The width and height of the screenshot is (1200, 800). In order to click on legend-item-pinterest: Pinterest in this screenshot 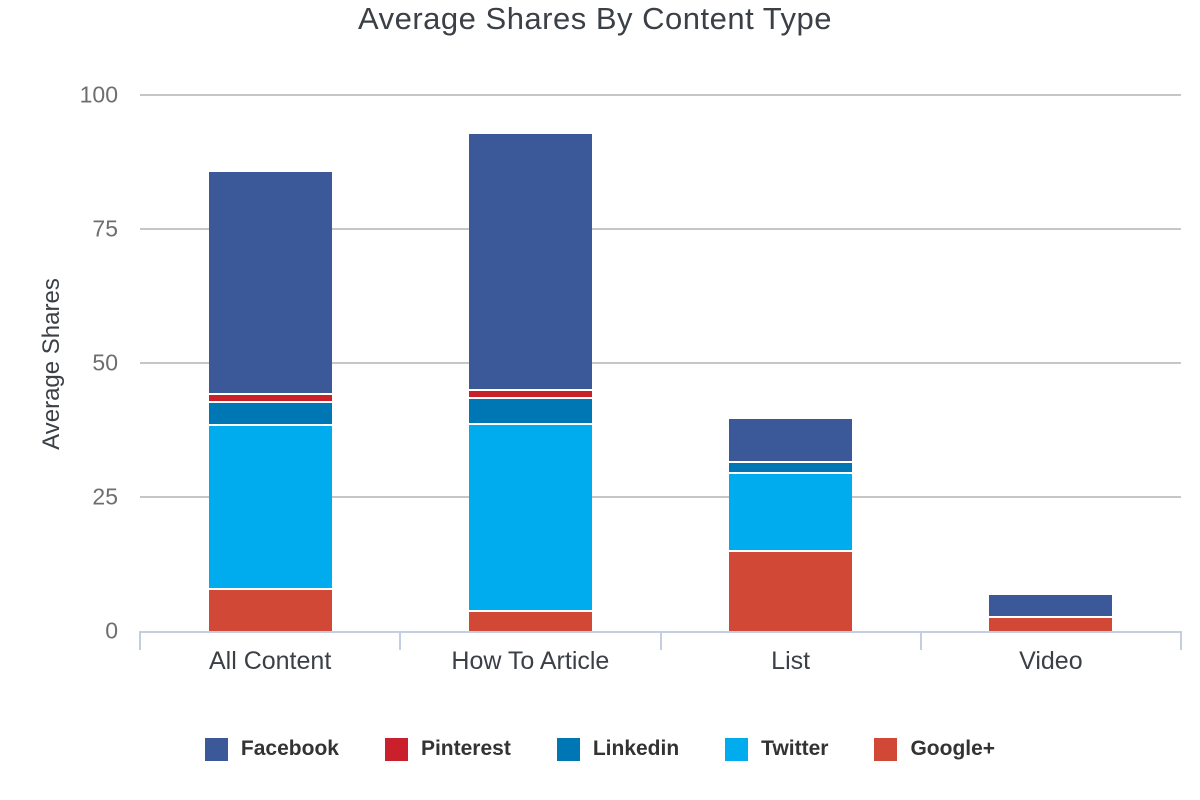, I will do `click(447, 749)`.